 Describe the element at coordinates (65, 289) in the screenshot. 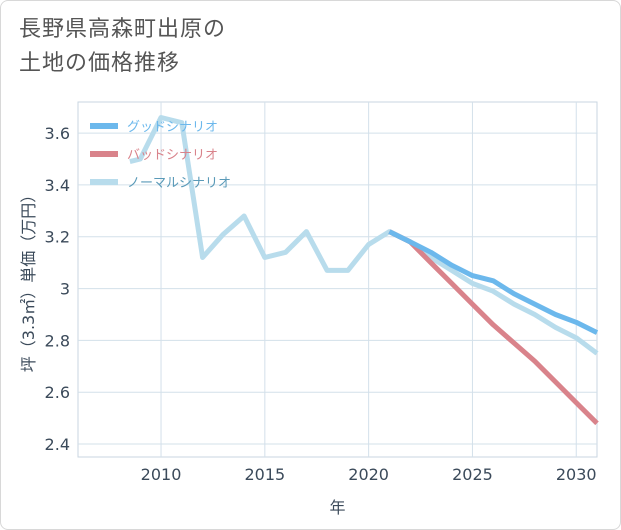

I see `y-tick-label: 3` at that location.